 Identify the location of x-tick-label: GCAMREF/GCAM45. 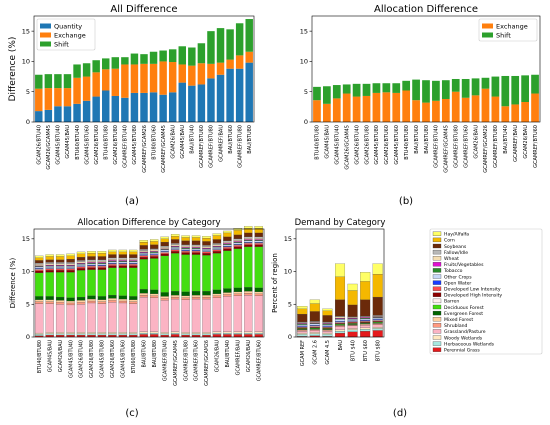
(164, 149).